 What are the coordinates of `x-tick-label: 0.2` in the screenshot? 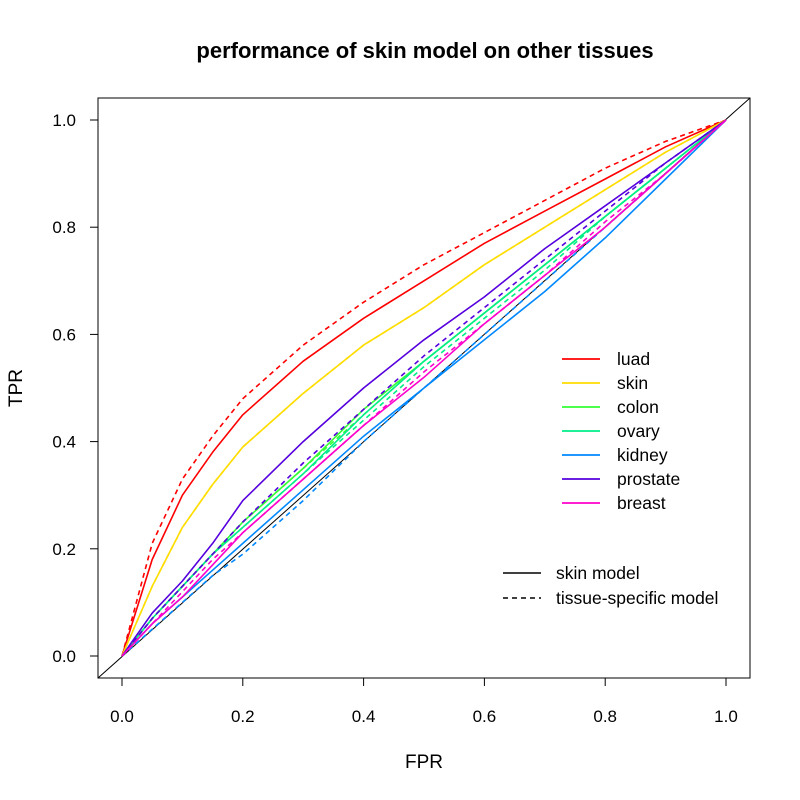 It's located at (243, 716).